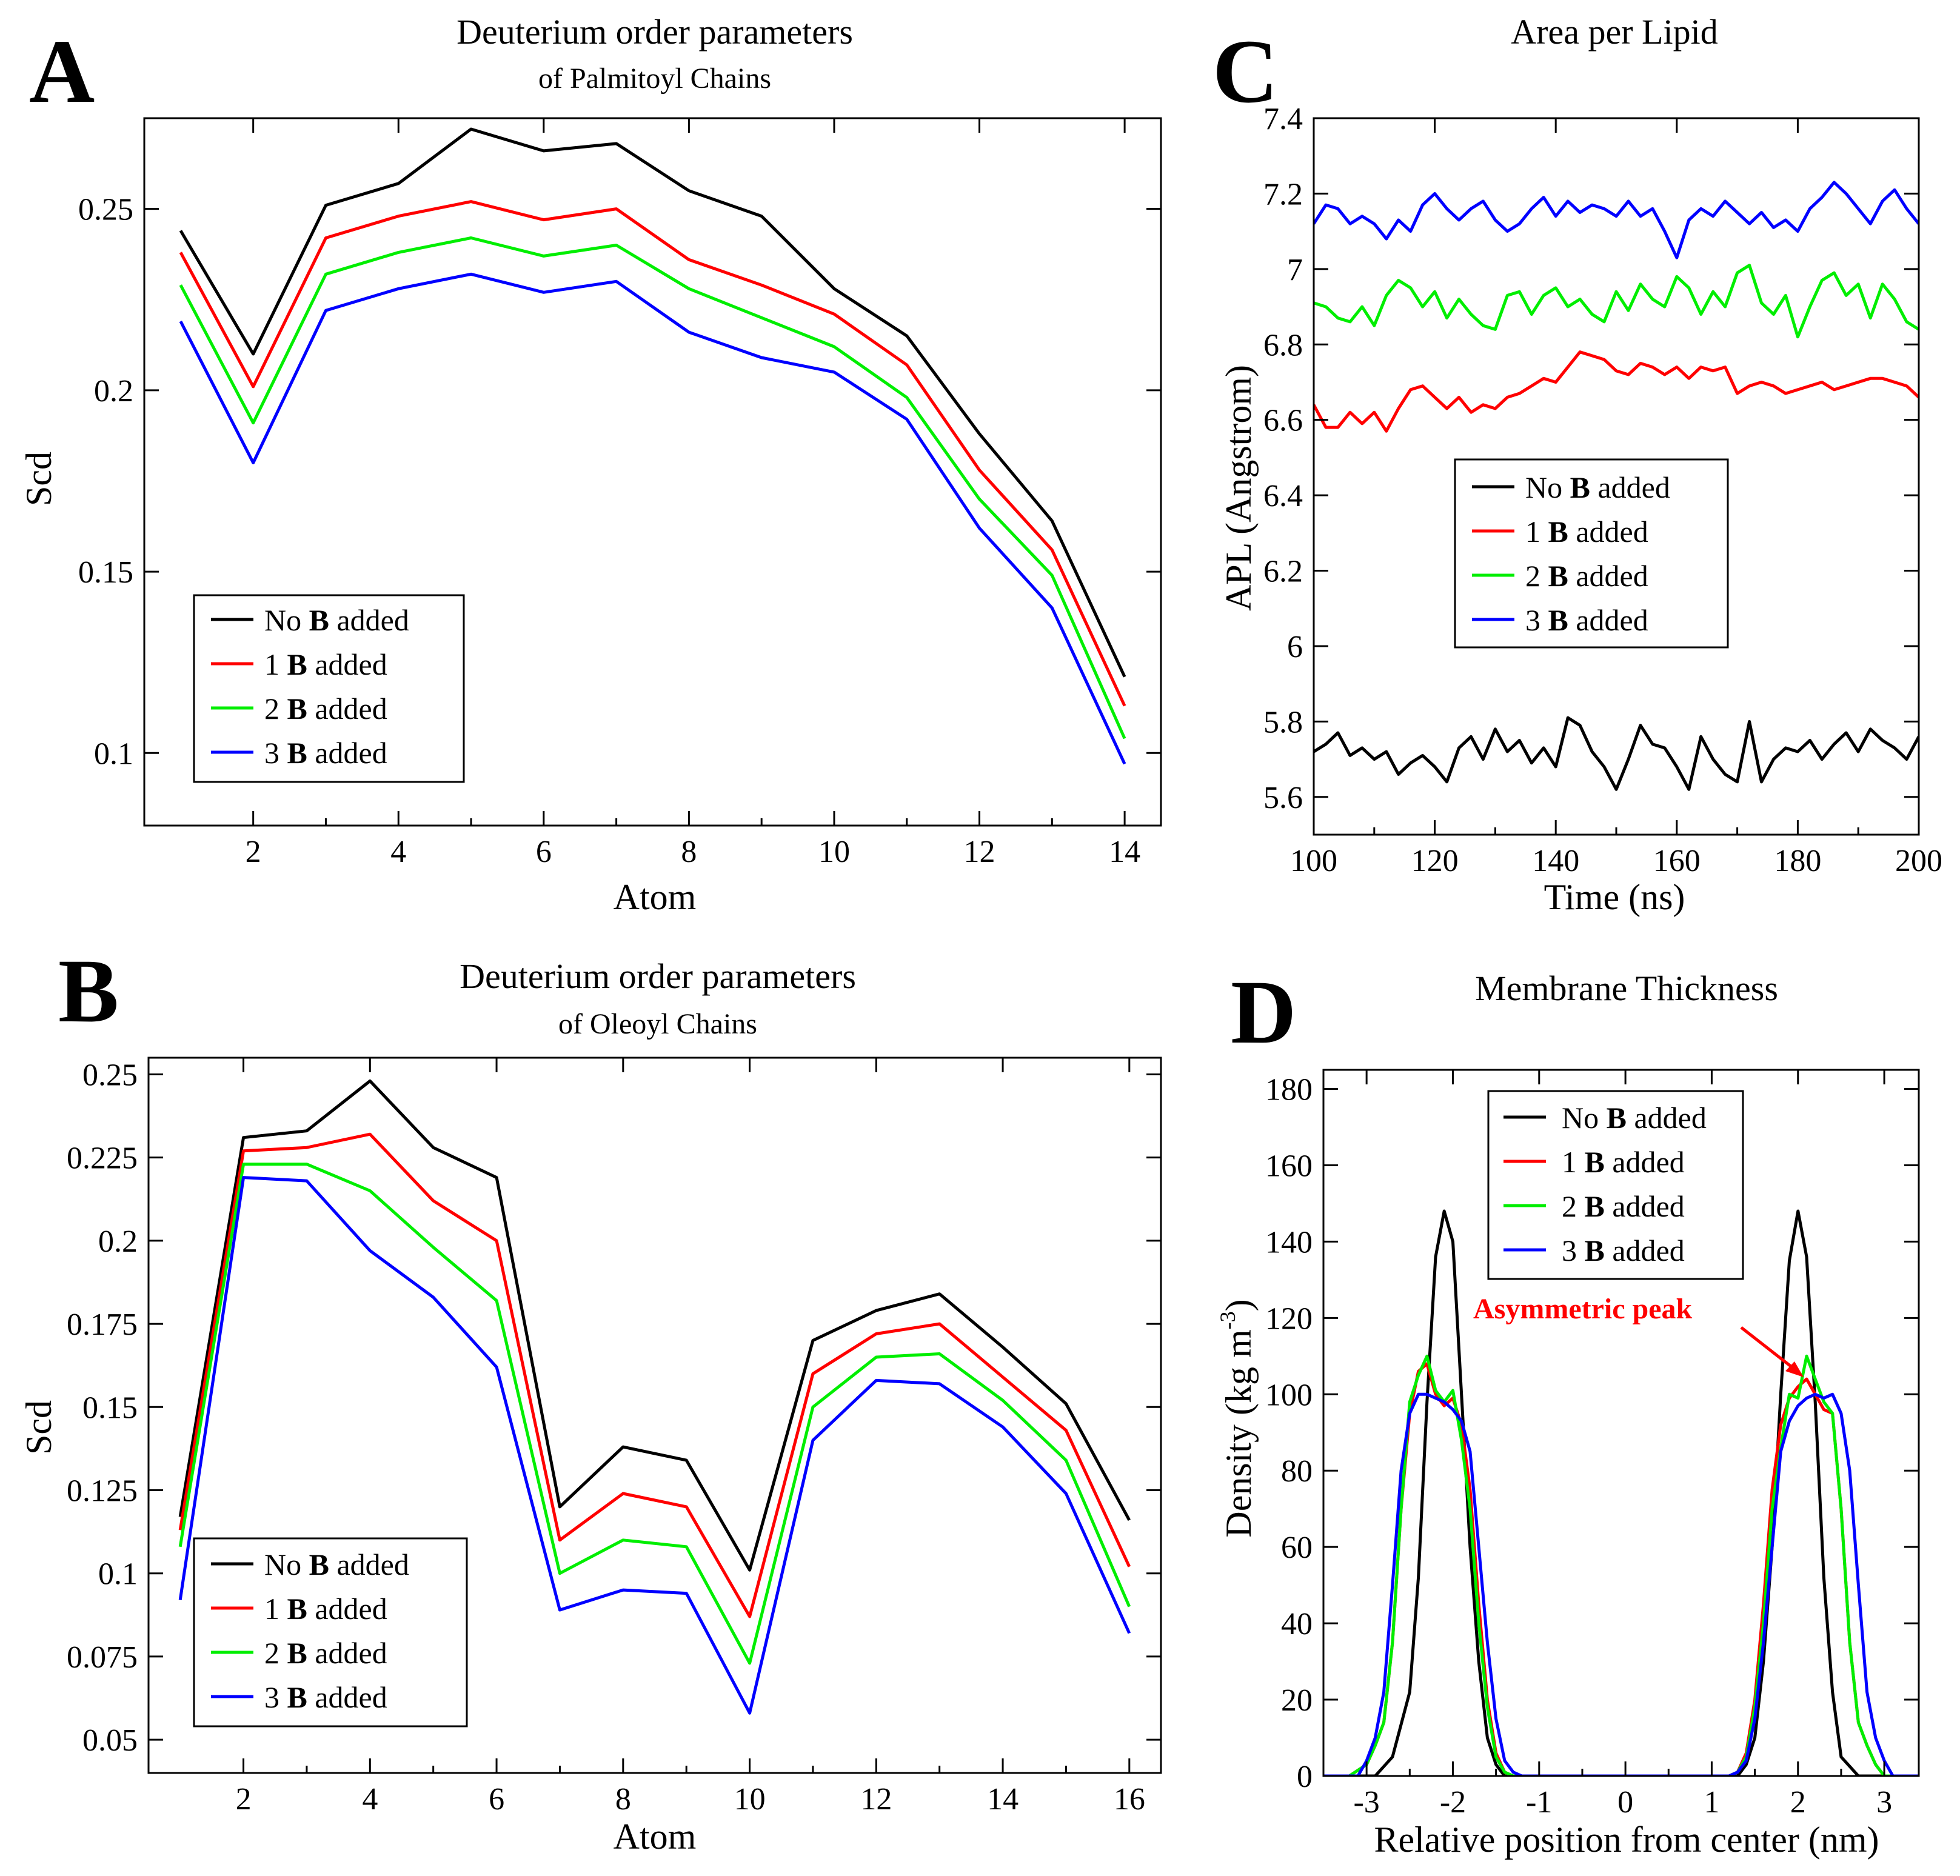  I want to click on chart-a-xtick-label-3: 8, so click(689, 852).